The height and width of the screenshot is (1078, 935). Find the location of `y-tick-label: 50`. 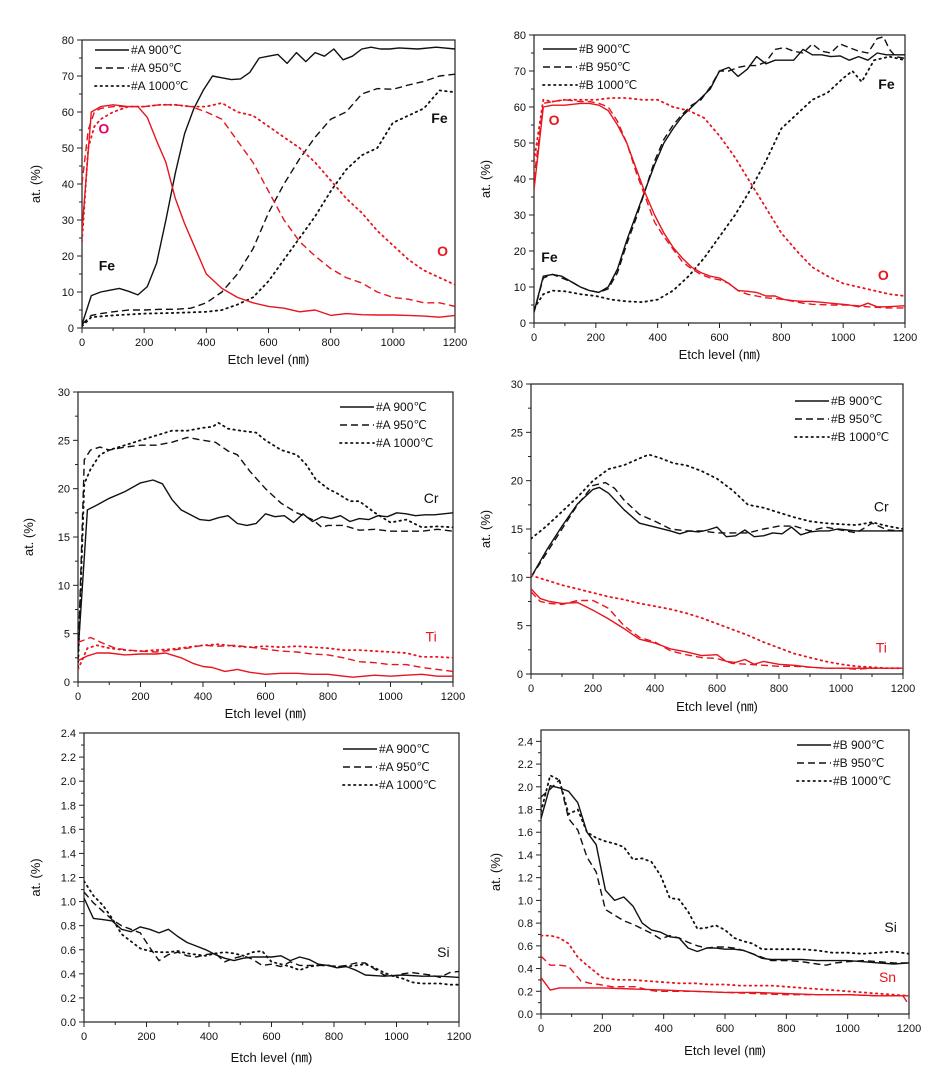

y-tick-label: 50 is located at coordinates (520, 144).